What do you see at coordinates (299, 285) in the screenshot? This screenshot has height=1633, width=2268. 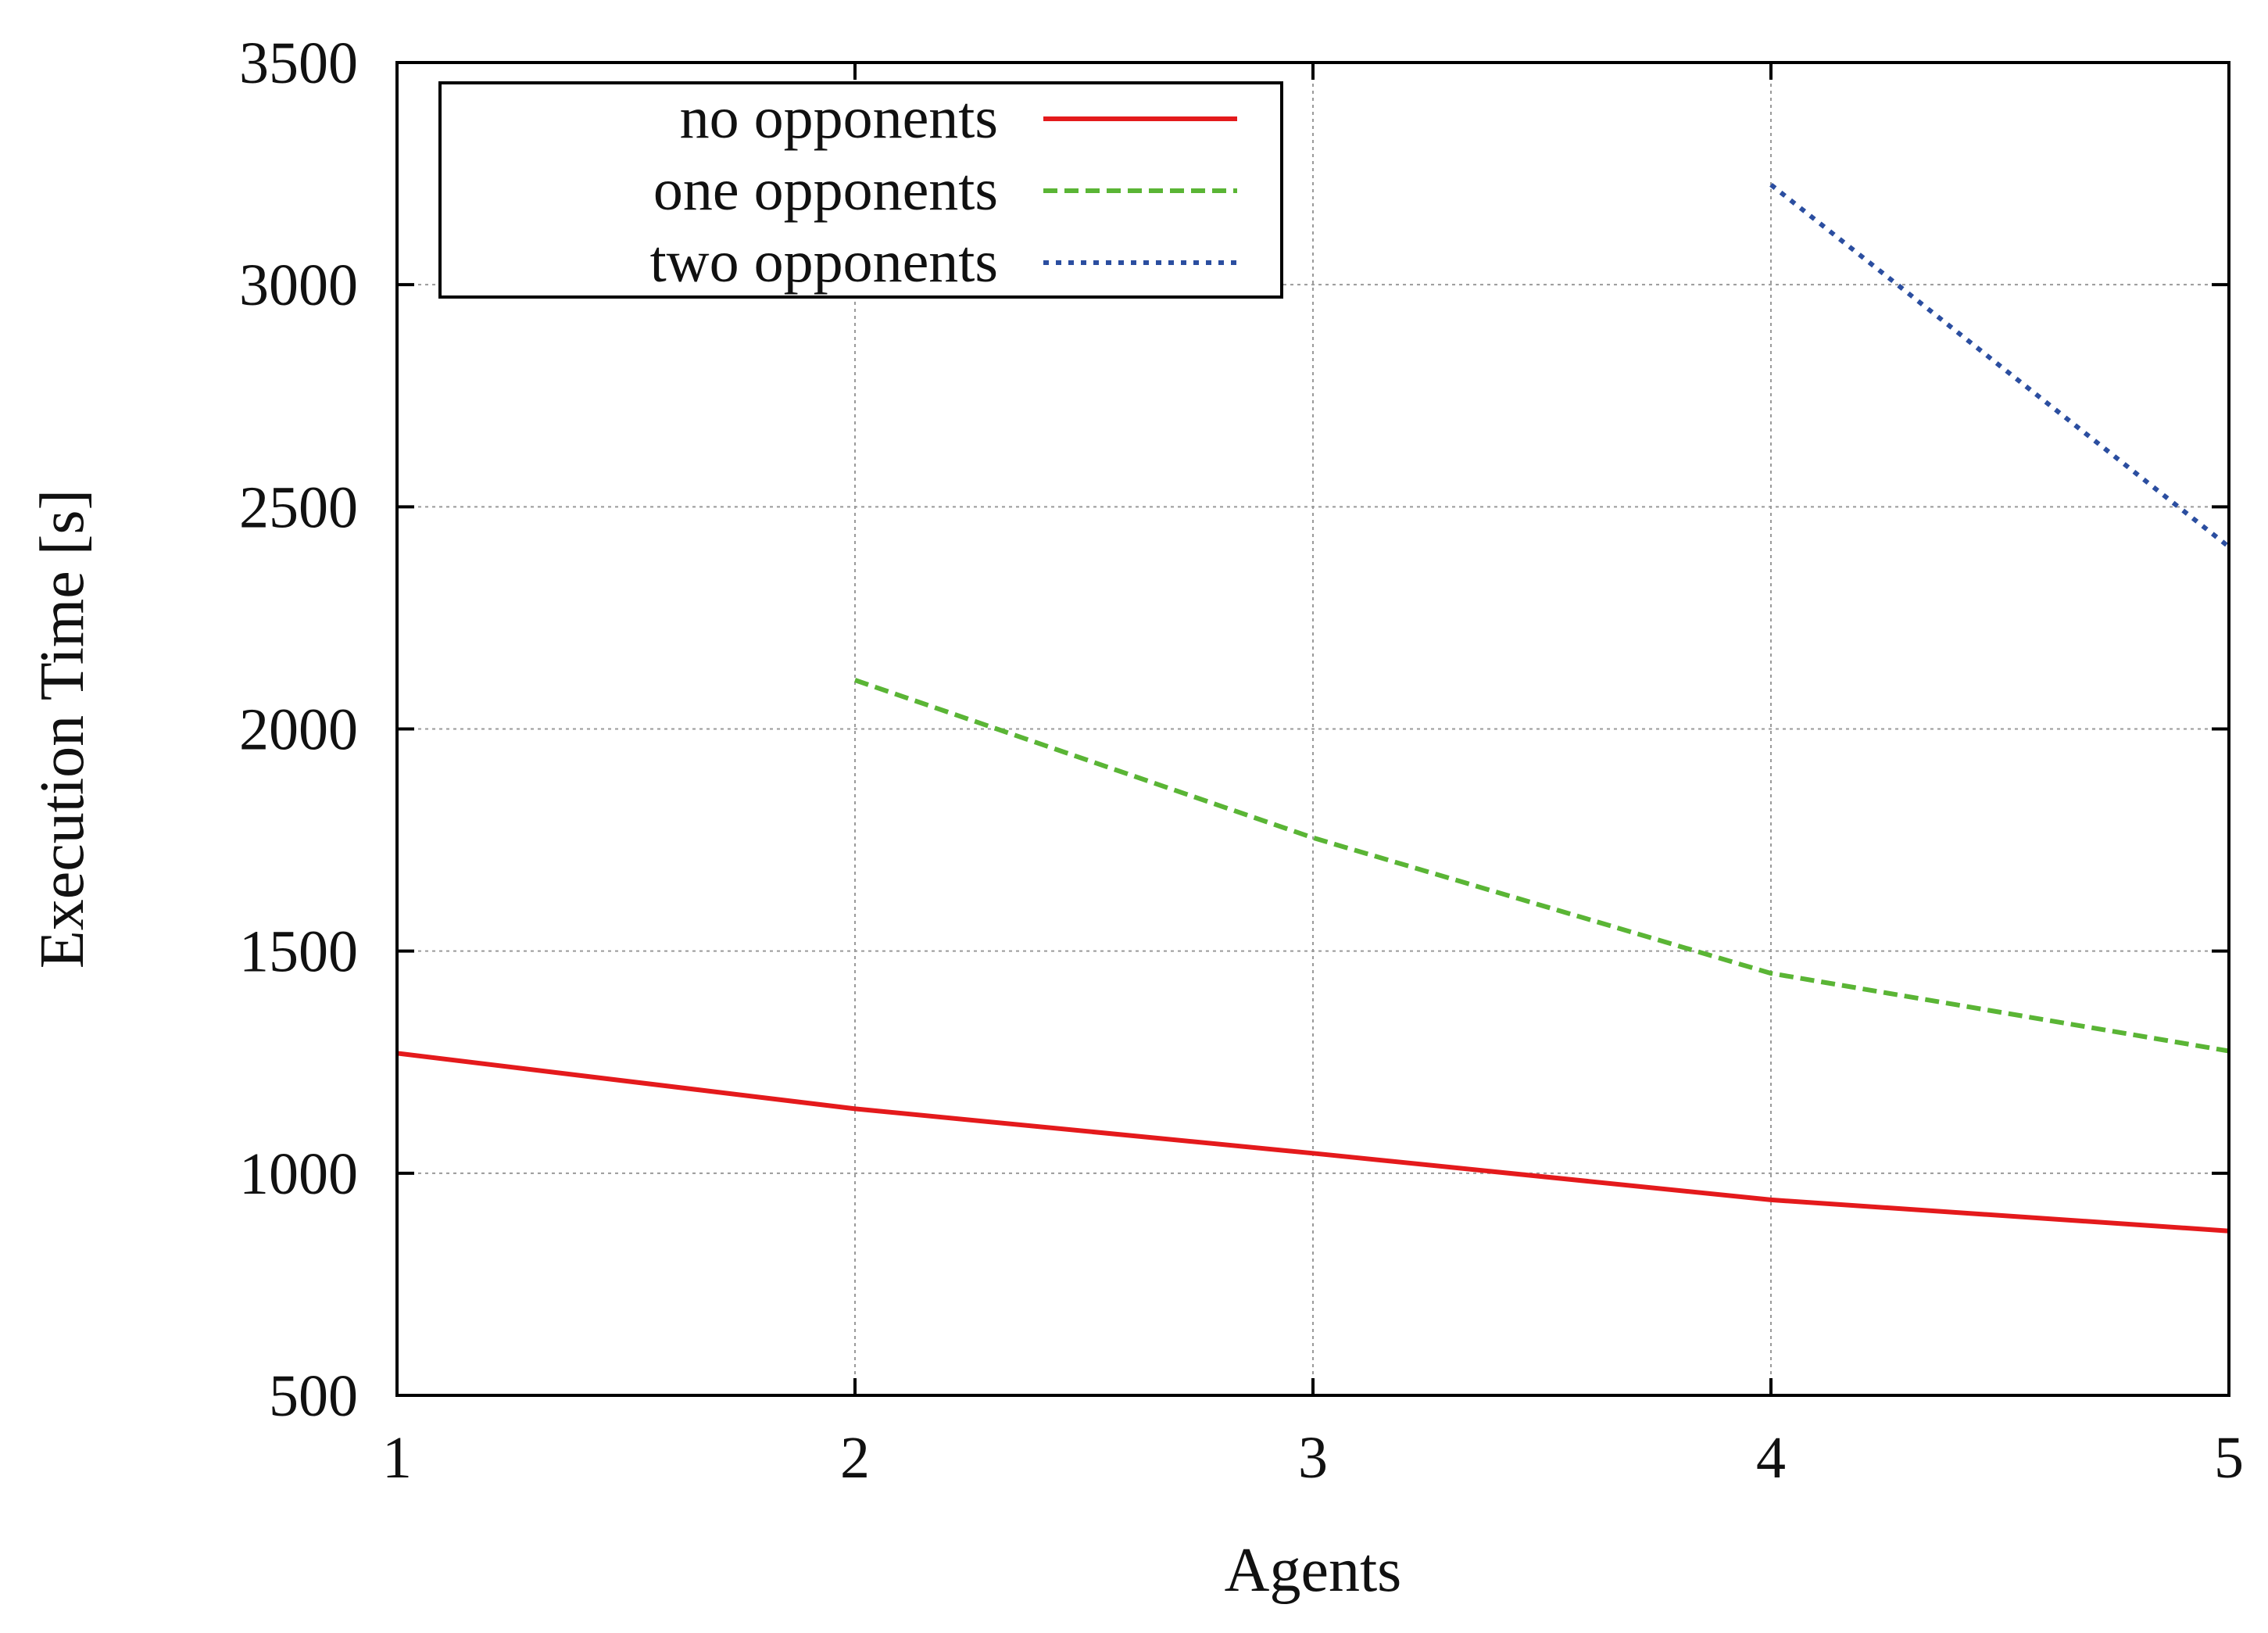 I see `y-tick-label: 3000` at bounding box center [299, 285].